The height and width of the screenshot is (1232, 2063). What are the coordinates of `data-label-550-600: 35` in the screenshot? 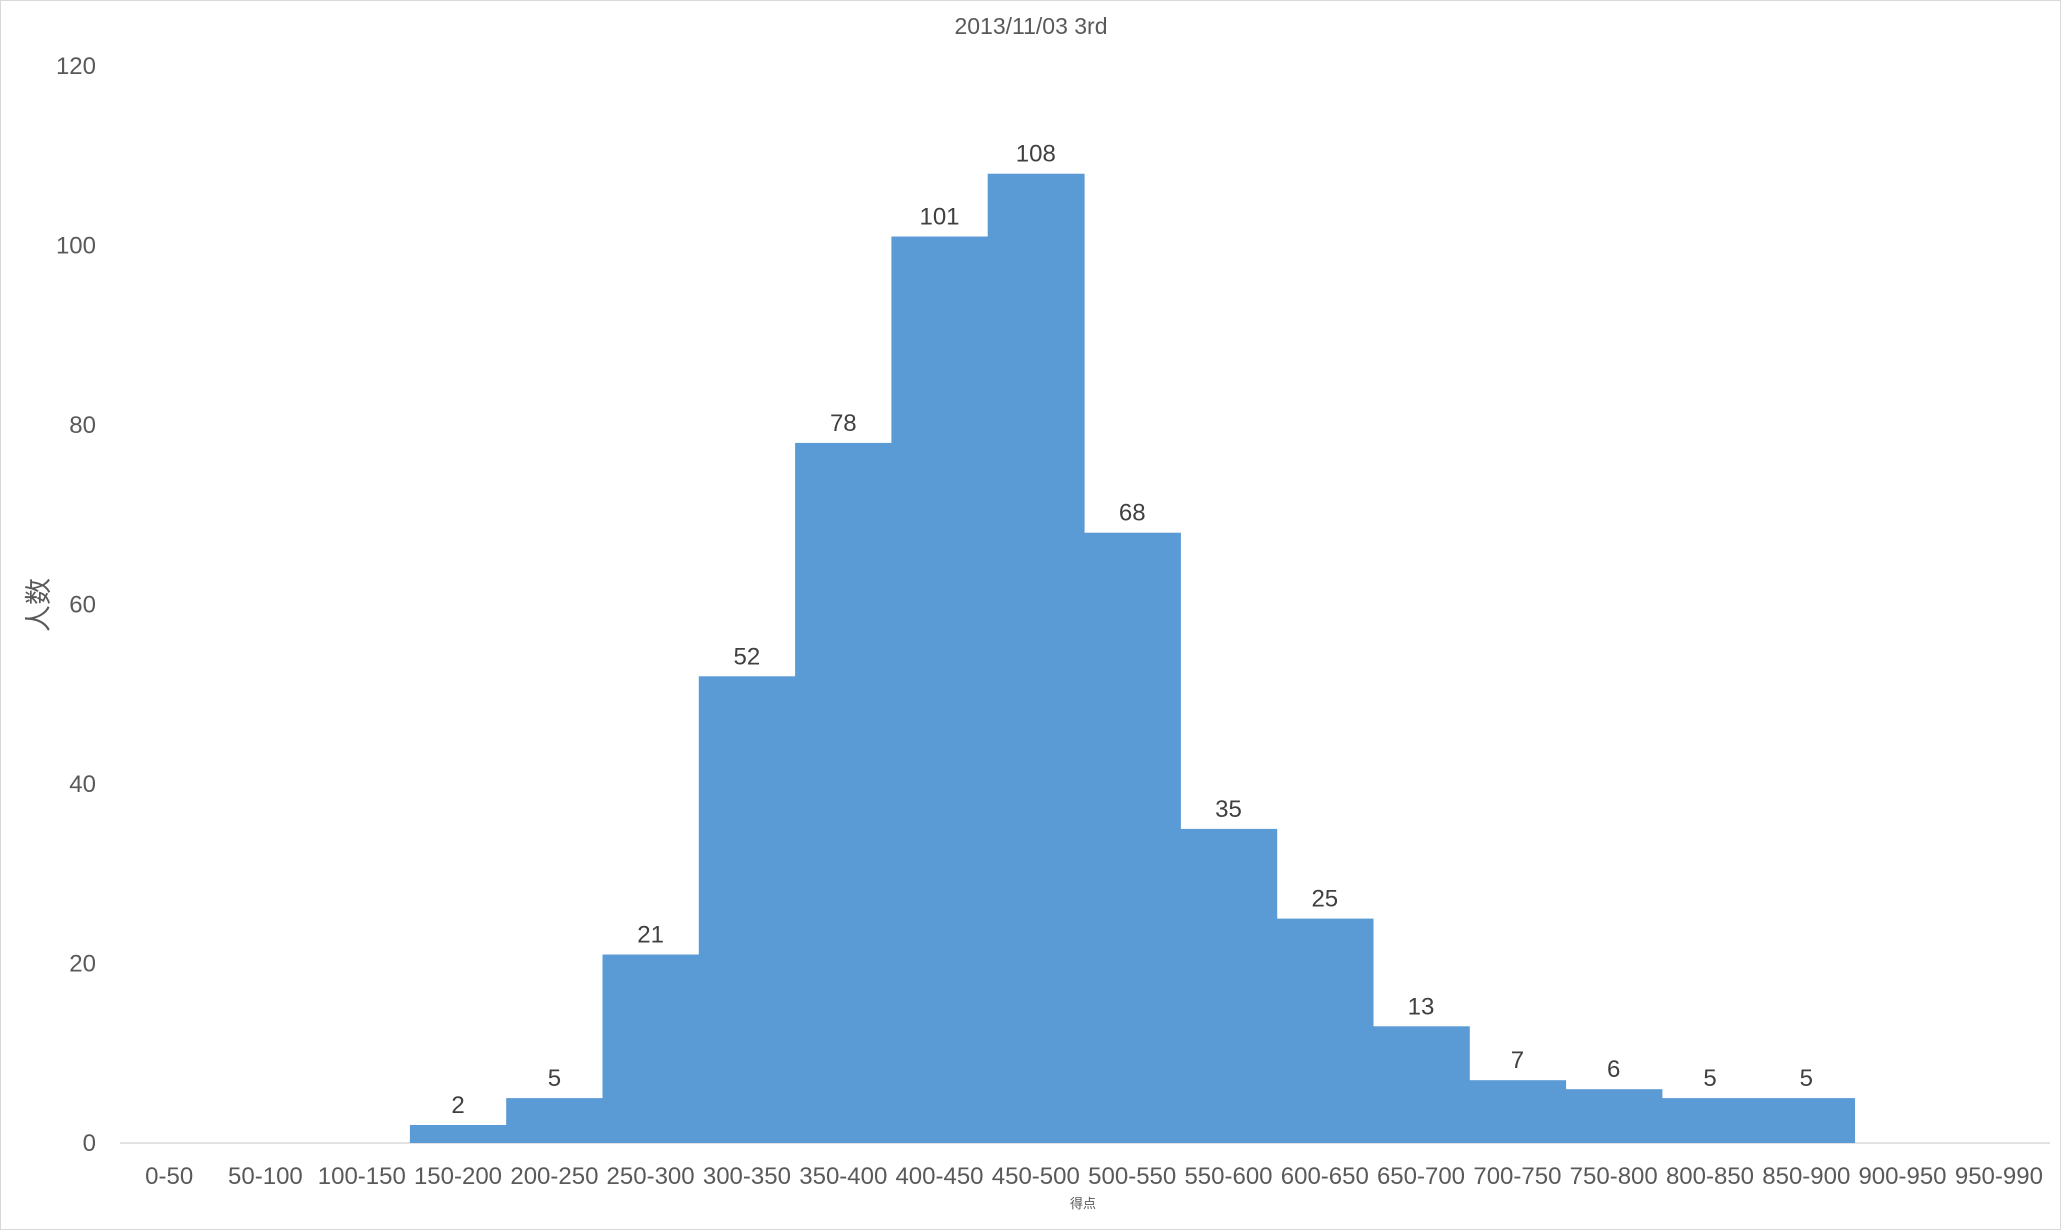 It's located at (1228, 809).